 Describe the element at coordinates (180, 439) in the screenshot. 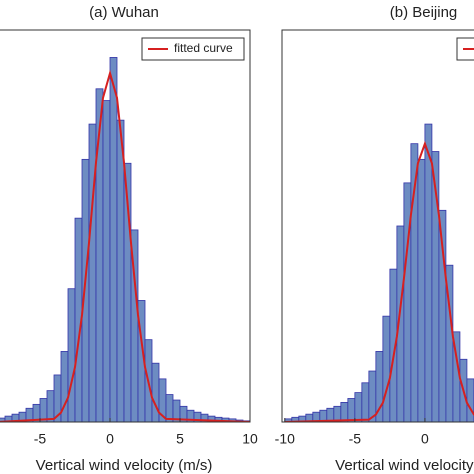

I see `x-tick-label: 5` at that location.